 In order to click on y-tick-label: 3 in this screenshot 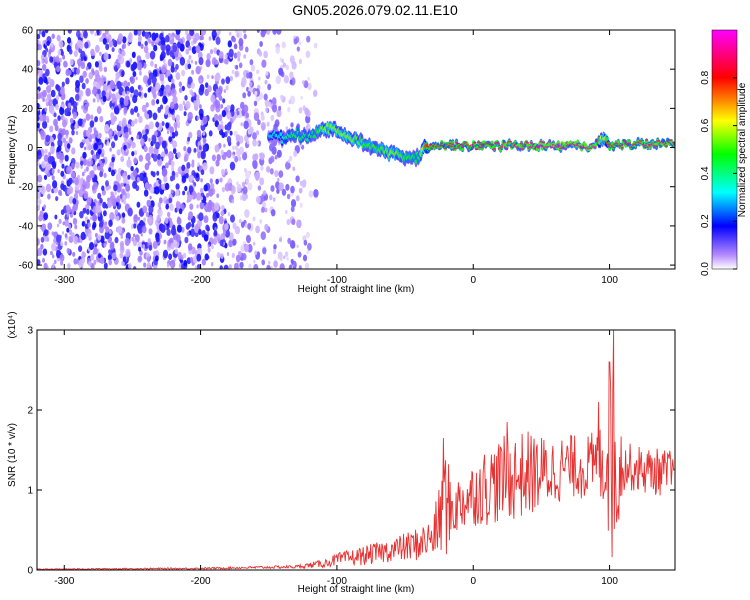, I will do `click(30, 331)`.